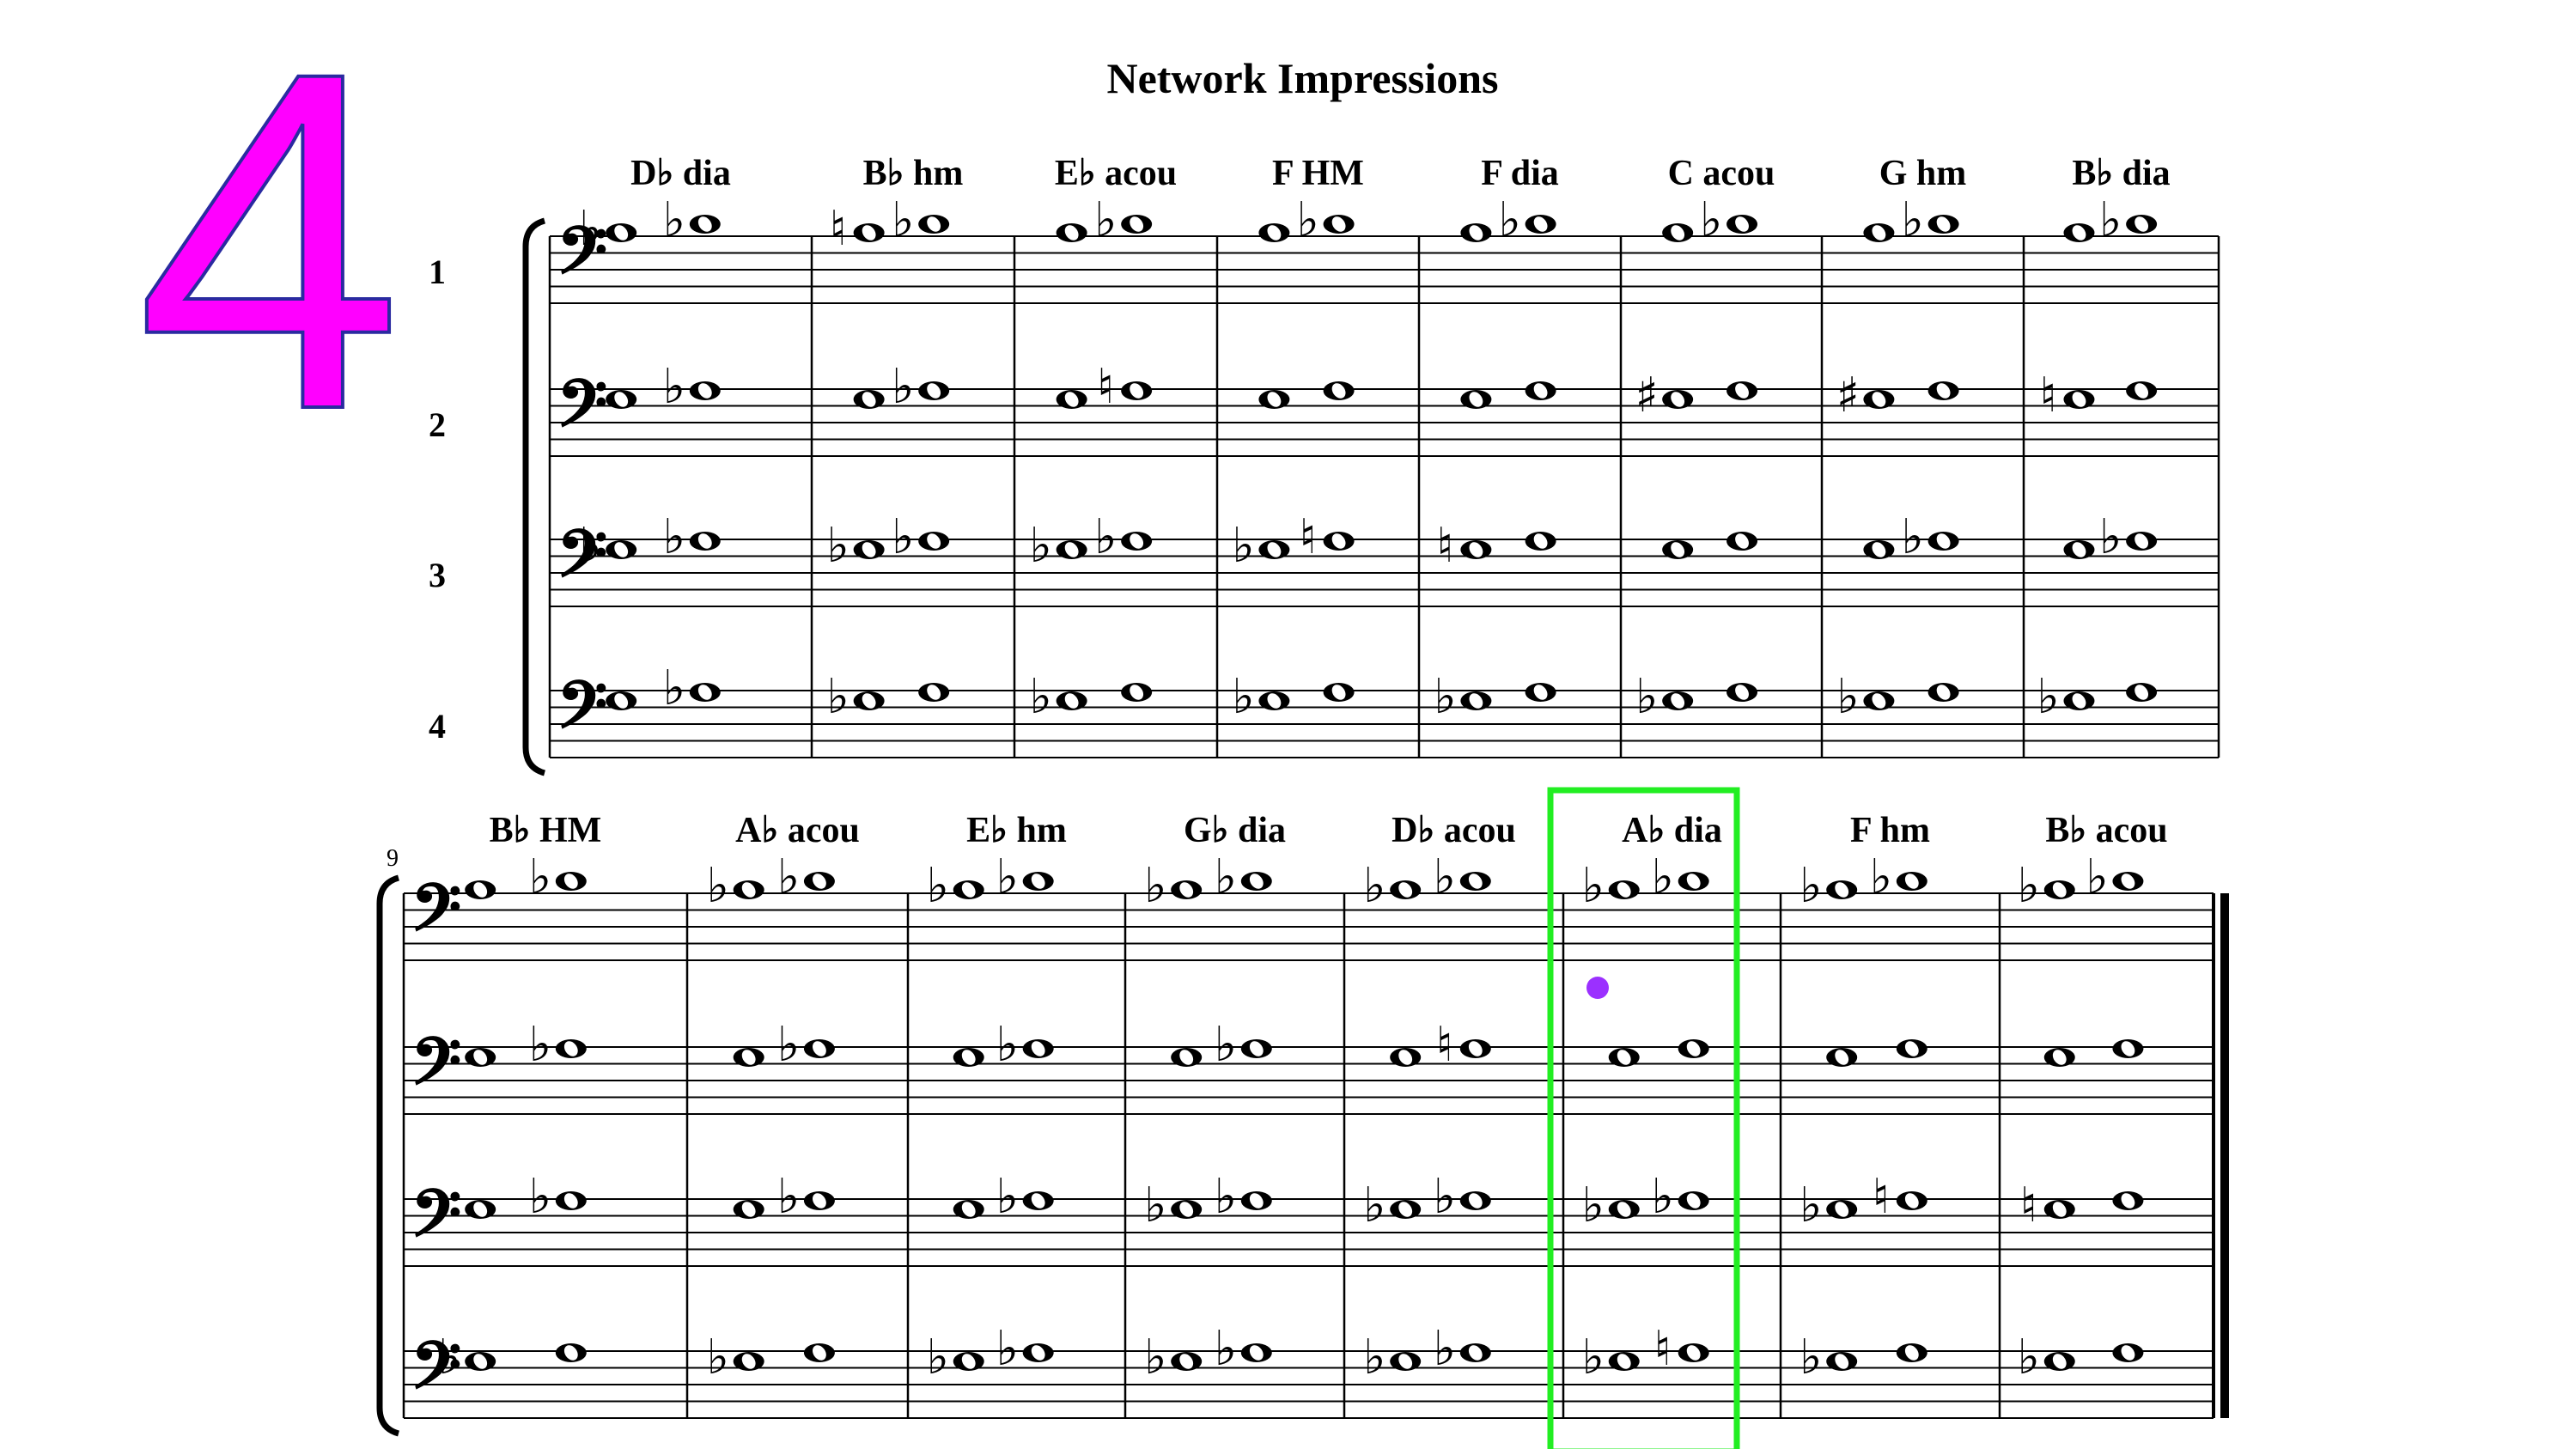 Image resolution: width=2576 pixels, height=1449 pixels. Describe the element at coordinates (2106, 830) in the screenshot. I see `chord-label: B♭ acou` at that location.